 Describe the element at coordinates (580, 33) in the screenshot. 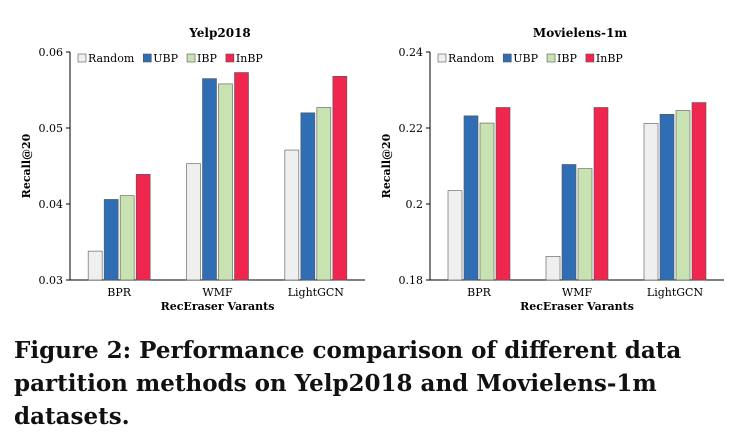

I see `chart-title: Movielens-1m` at that location.